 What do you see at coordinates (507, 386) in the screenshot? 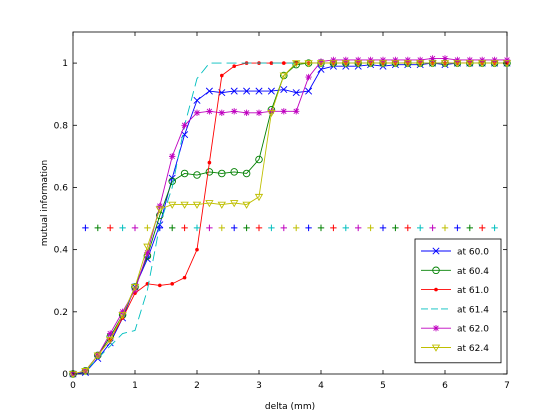
I see `x-tick-label: 7` at bounding box center [507, 386].